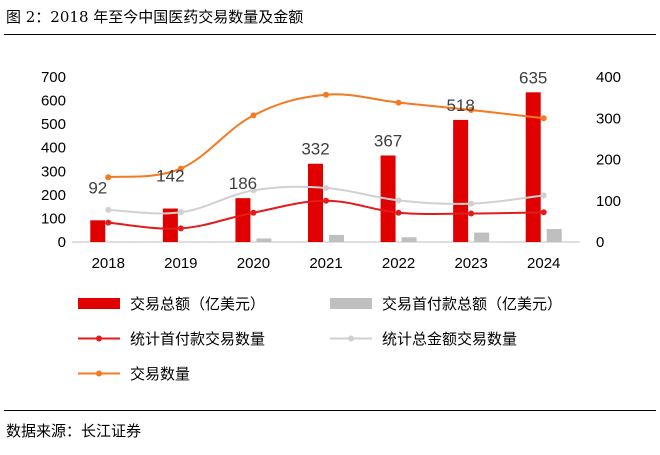 The height and width of the screenshot is (455, 660). Describe the element at coordinates (470, 263) in the screenshot. I see `x-tick-label: 2023` at that location.